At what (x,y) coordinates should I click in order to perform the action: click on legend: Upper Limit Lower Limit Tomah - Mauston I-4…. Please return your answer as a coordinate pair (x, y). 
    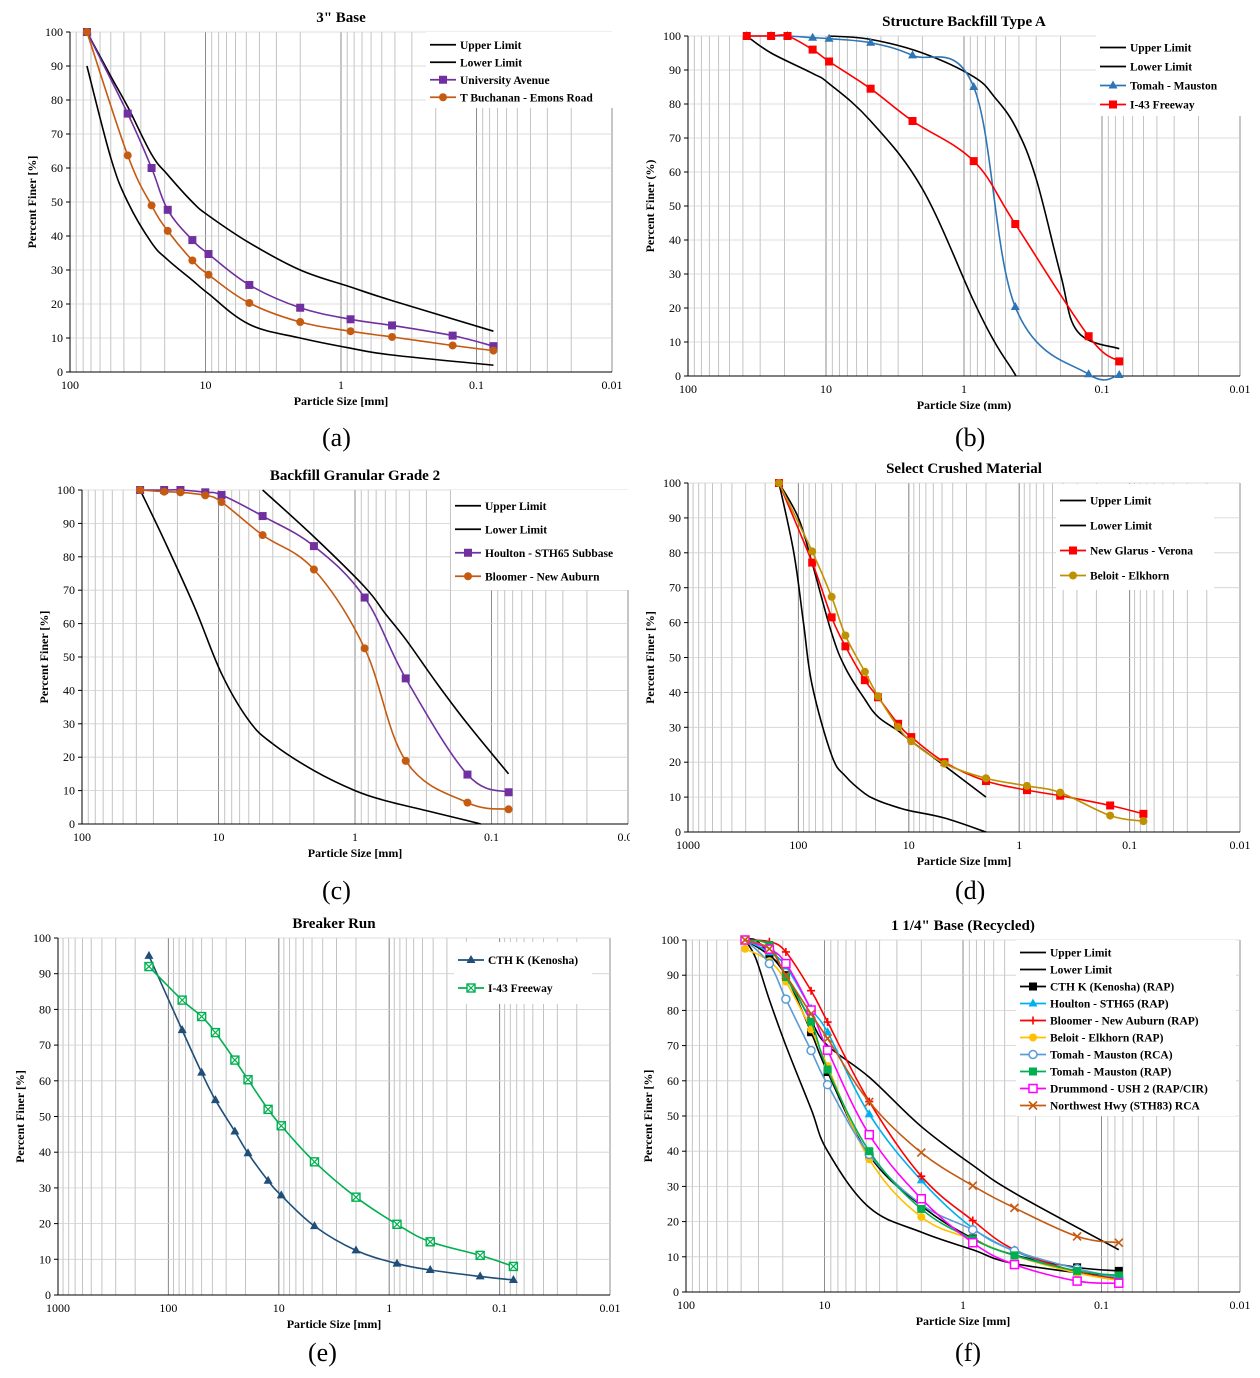
    Looking at the image, I should click on (1170, 75).